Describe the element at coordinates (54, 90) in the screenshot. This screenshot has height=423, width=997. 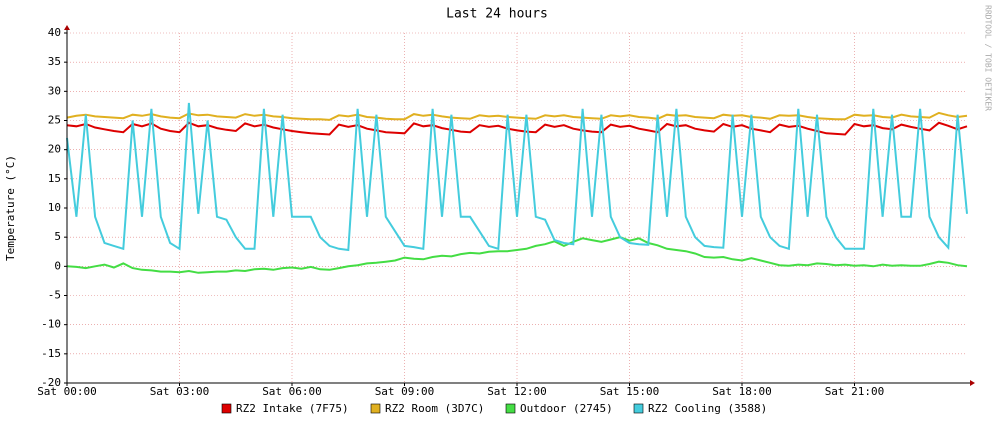
I see `y-tick-label: 30` at that location.